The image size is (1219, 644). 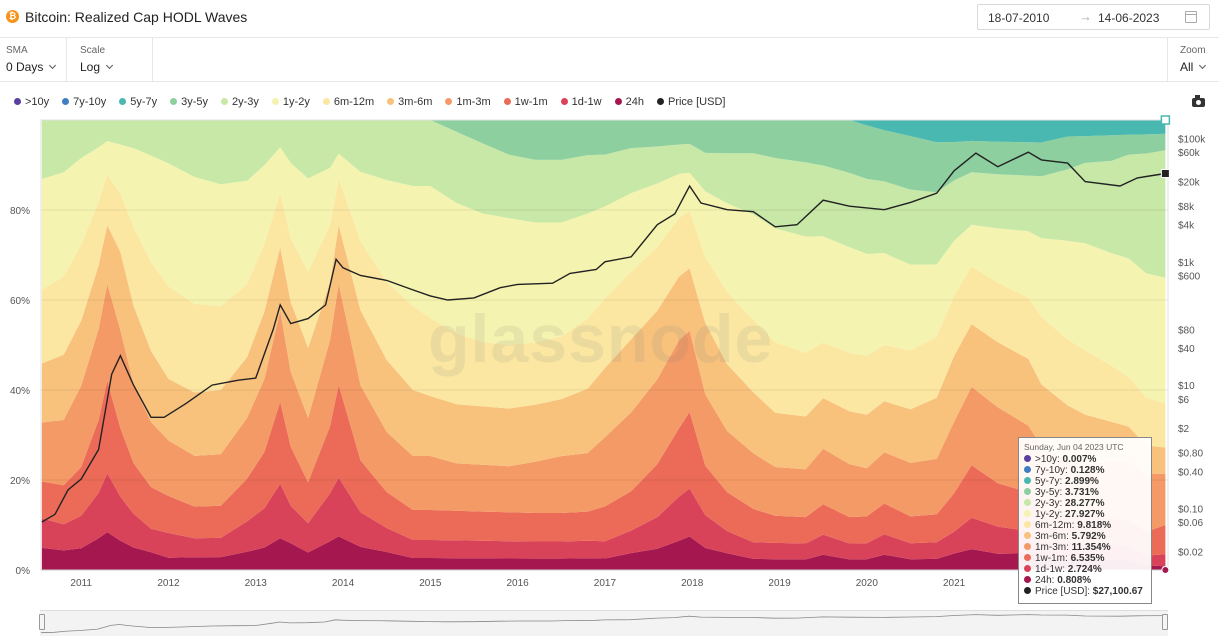 I want to click on legend-item: 3y-5y, so click(x=189, y=102).